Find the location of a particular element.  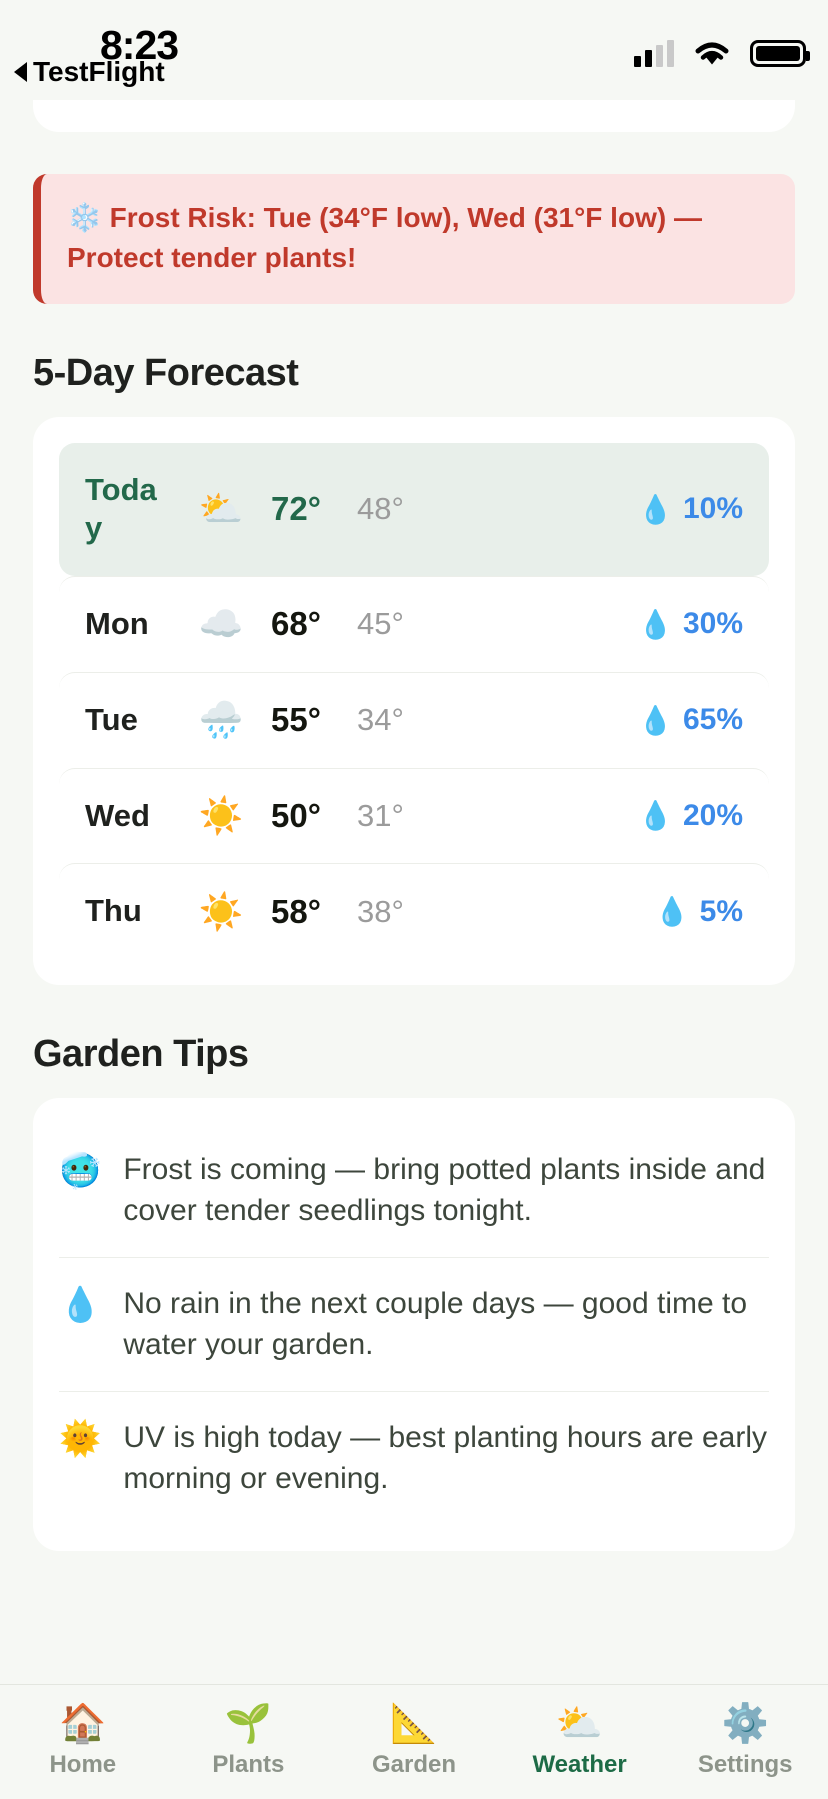

gear-icon: ⚙️ is located at coordinates (745, 1724).